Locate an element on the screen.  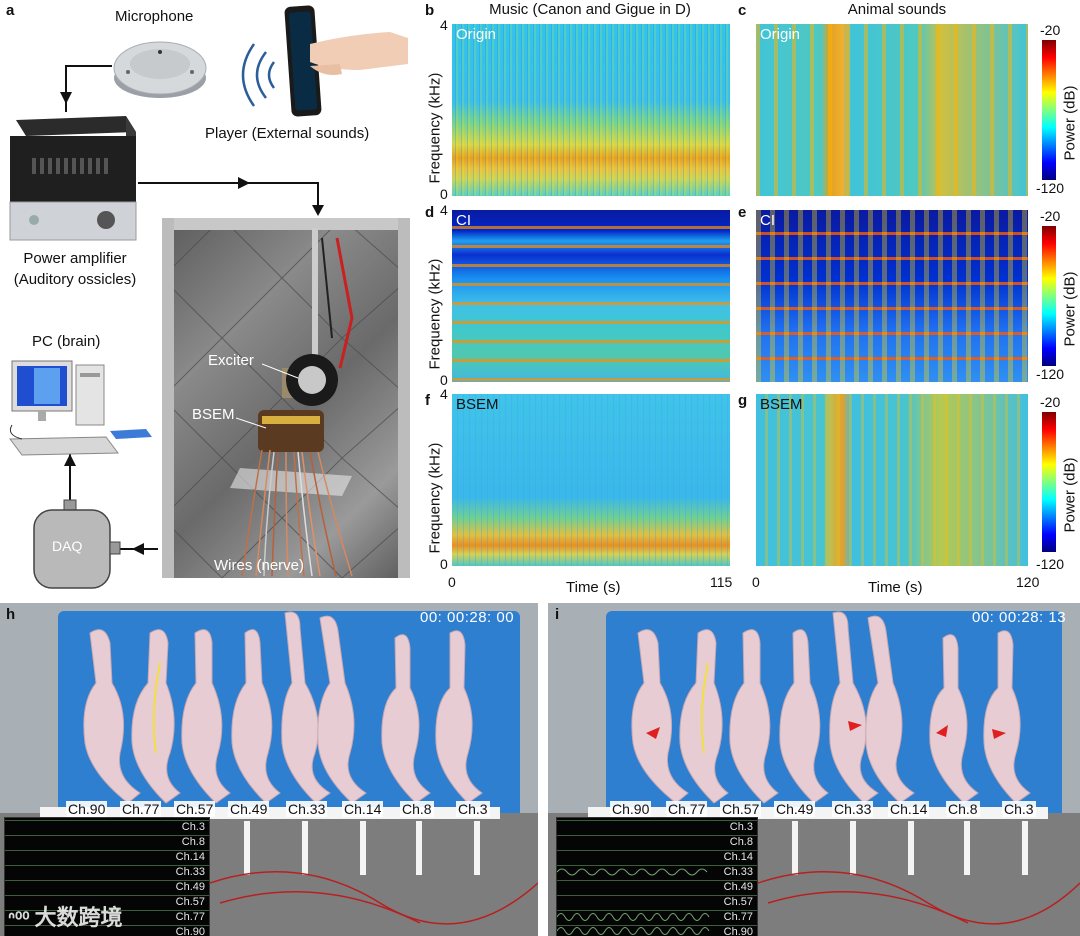
panel-label-d: d is located at coordinates (430, 212).